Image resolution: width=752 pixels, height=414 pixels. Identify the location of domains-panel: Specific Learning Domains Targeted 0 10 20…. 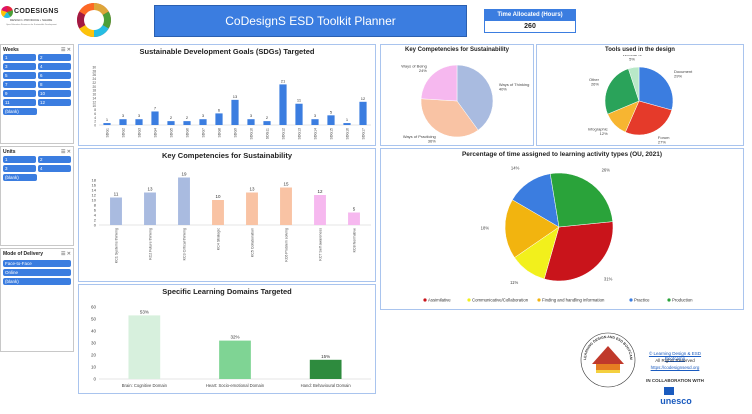
(227, 339).